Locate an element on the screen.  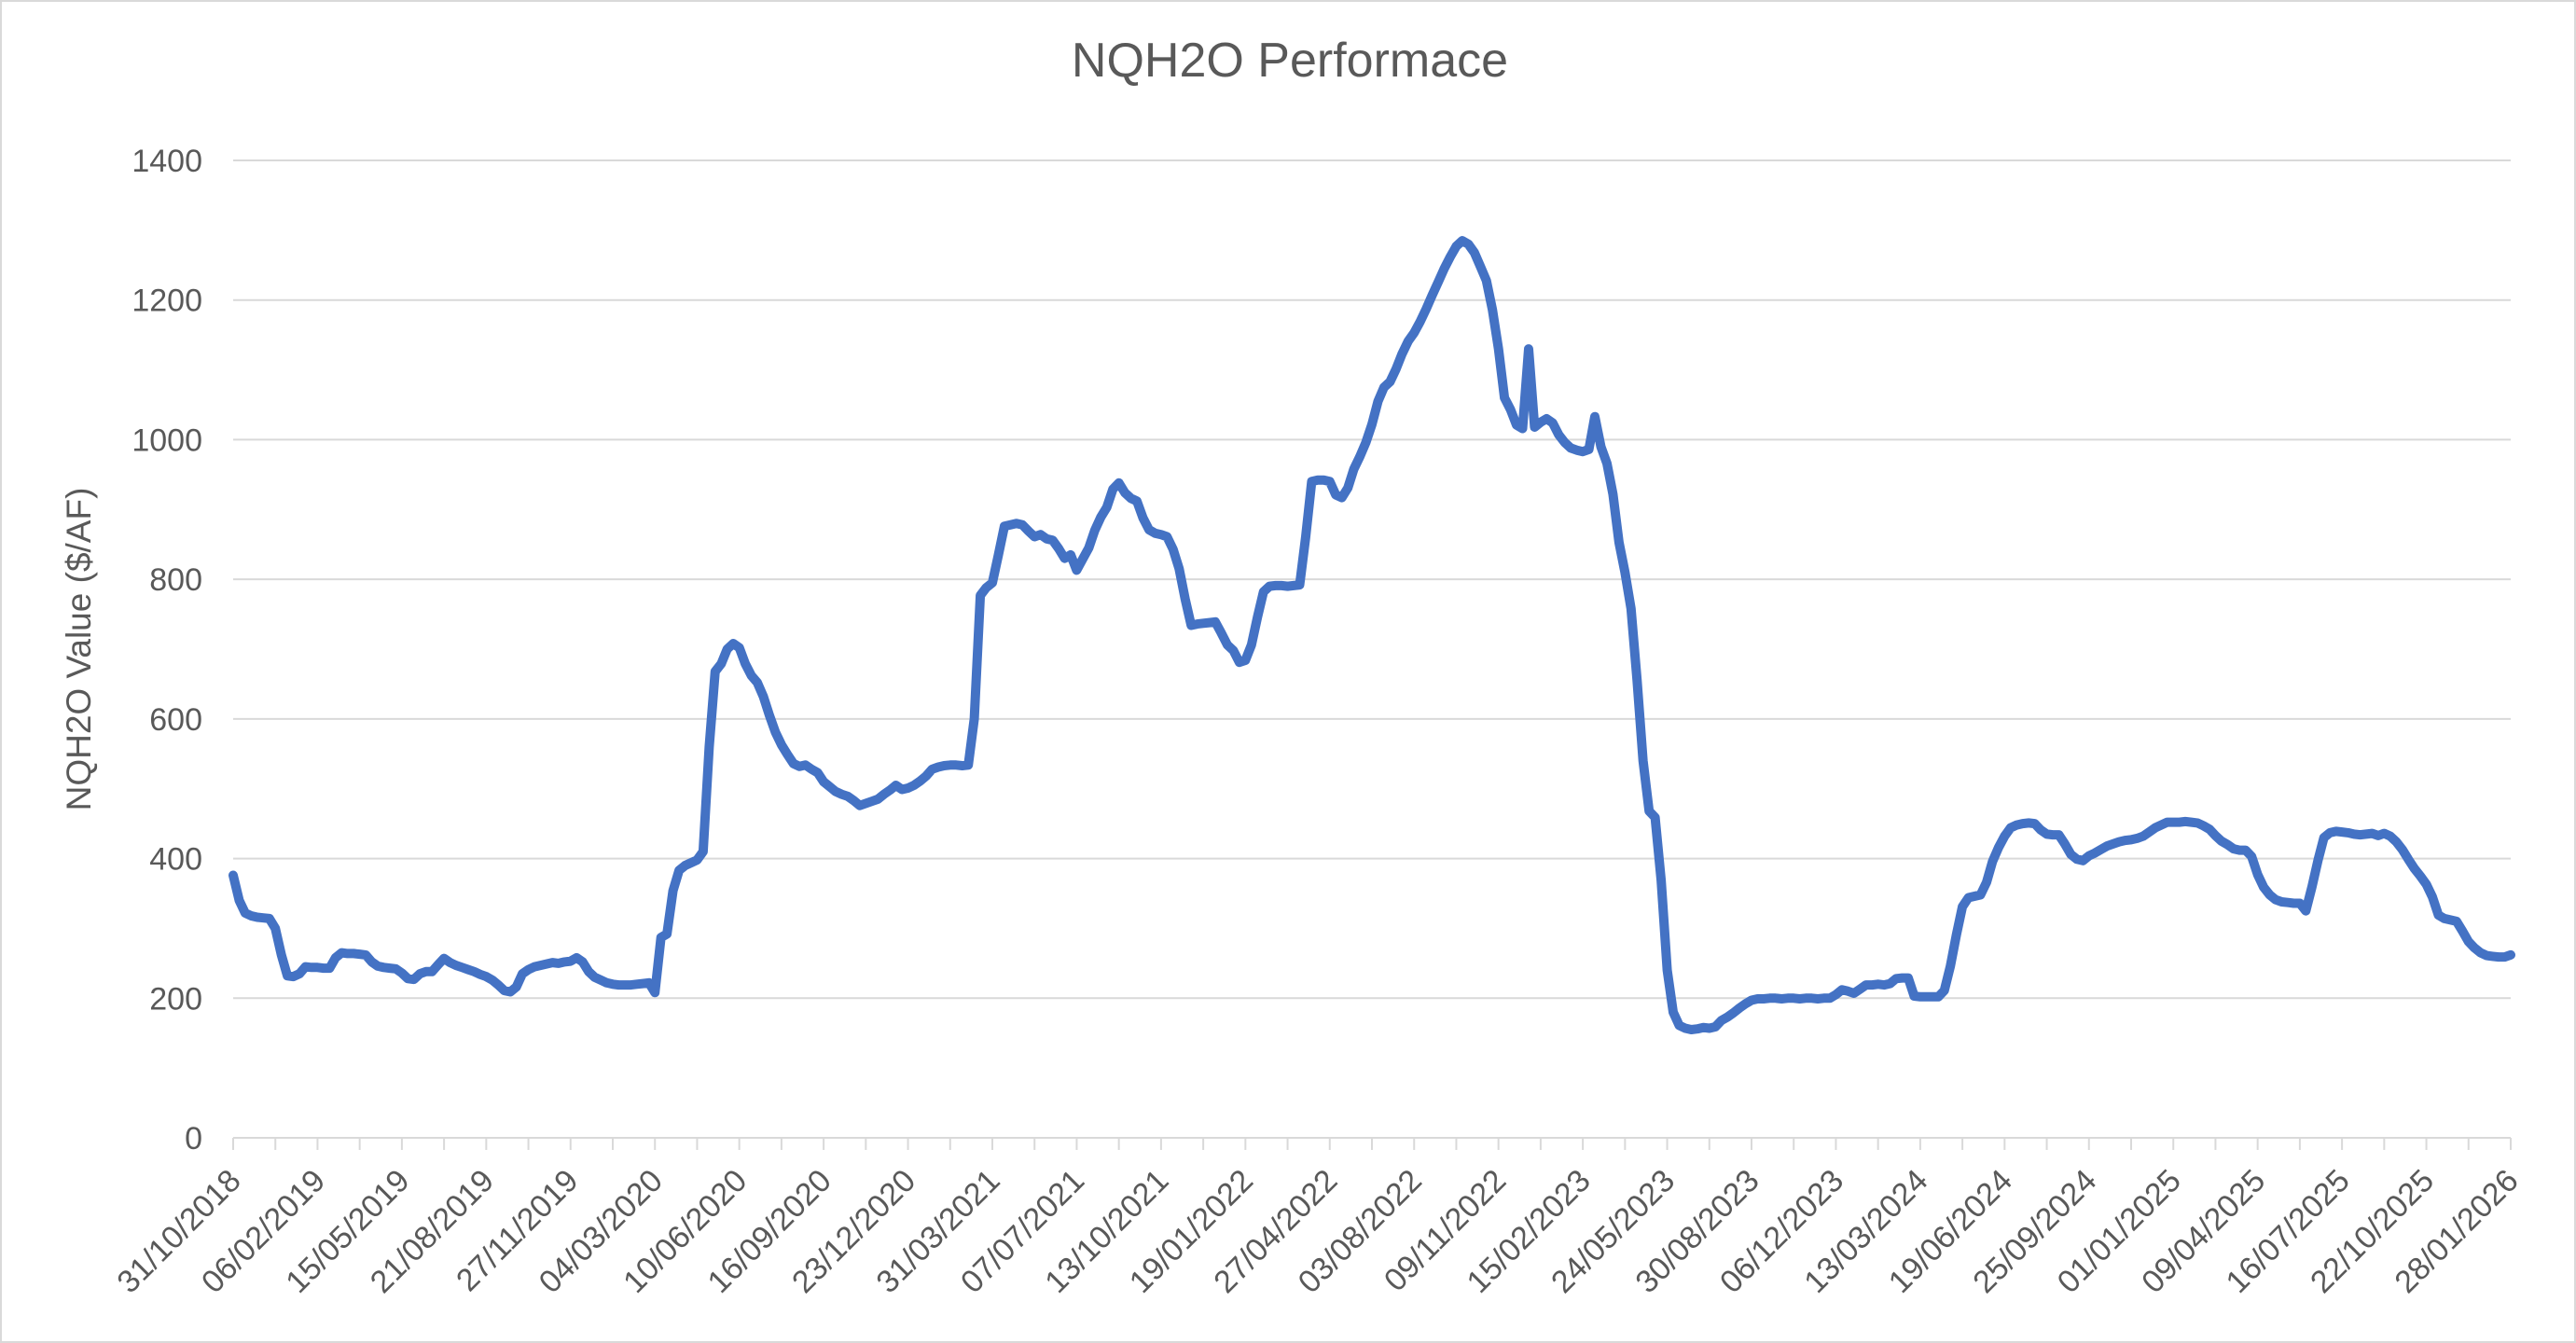
x-axis is located at coordinates (1372, 1144).